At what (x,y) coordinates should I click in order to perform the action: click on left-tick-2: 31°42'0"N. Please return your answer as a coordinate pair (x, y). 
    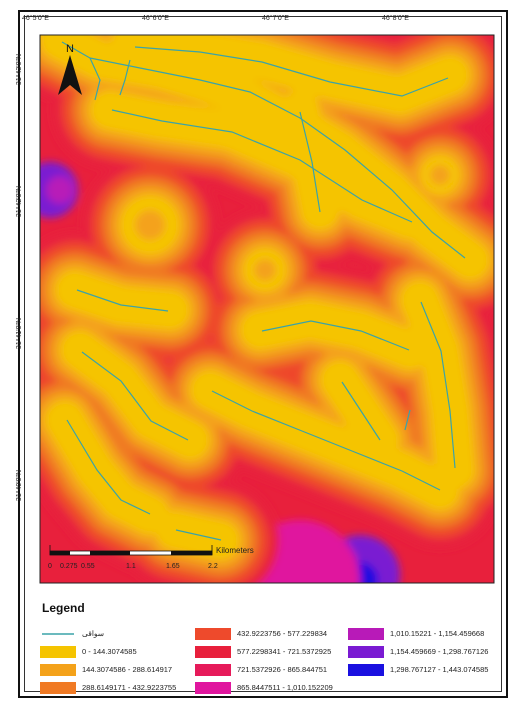
    Looking at the image, I should click on (20, 201).